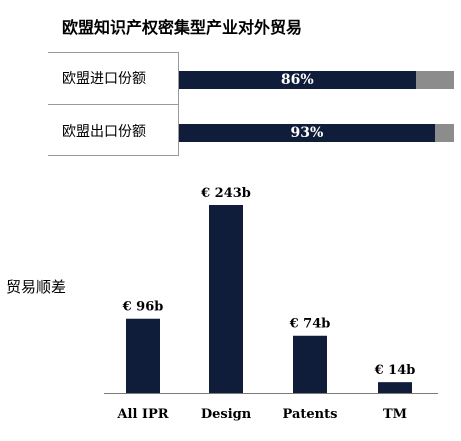 This screenshot has width=461, height=441. Describe the element at coordinates (113, 52) in the screenshot. I see `share-divider-top` at that location.